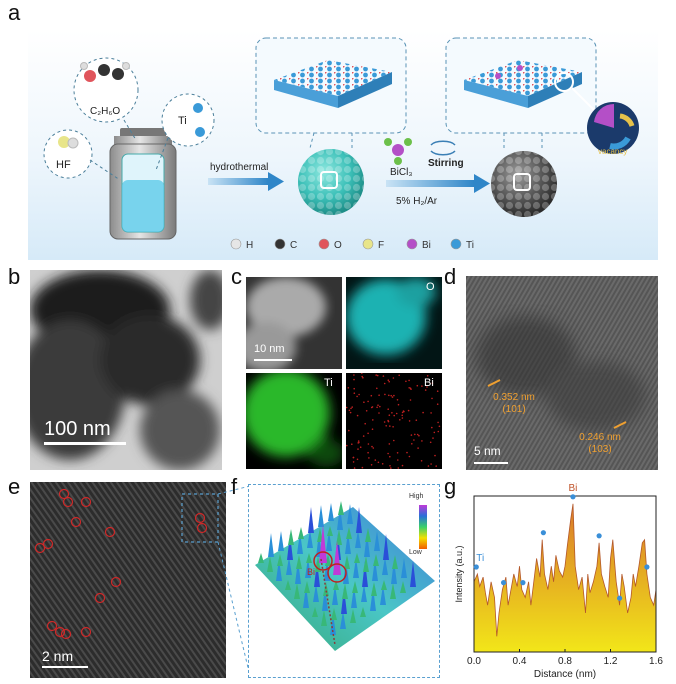  I want to click on scale-label-d: 5 nm, so click(487, 451).